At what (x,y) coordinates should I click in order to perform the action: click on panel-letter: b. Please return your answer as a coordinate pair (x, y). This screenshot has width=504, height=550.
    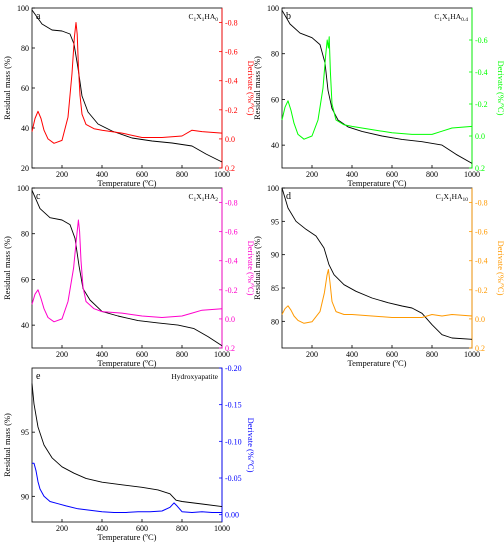
    Looking at the image, I should click on (288, 16).